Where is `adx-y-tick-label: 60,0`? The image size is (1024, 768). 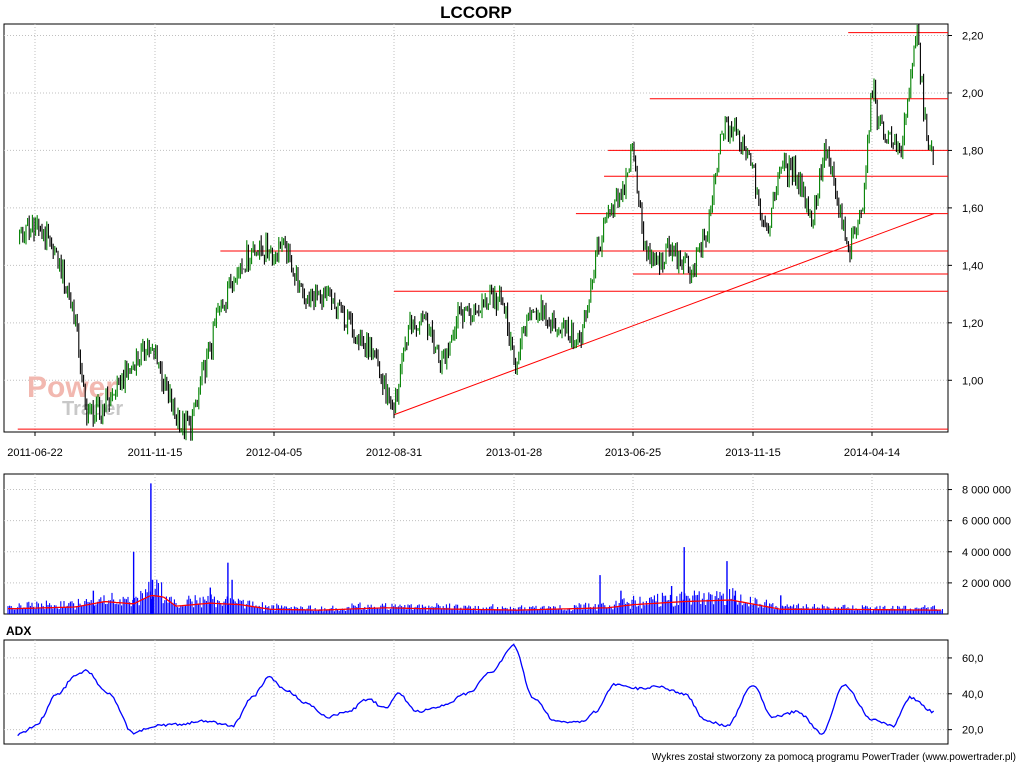
adx-y-tick-label: 60,0 is located at coordinates (972, 659).